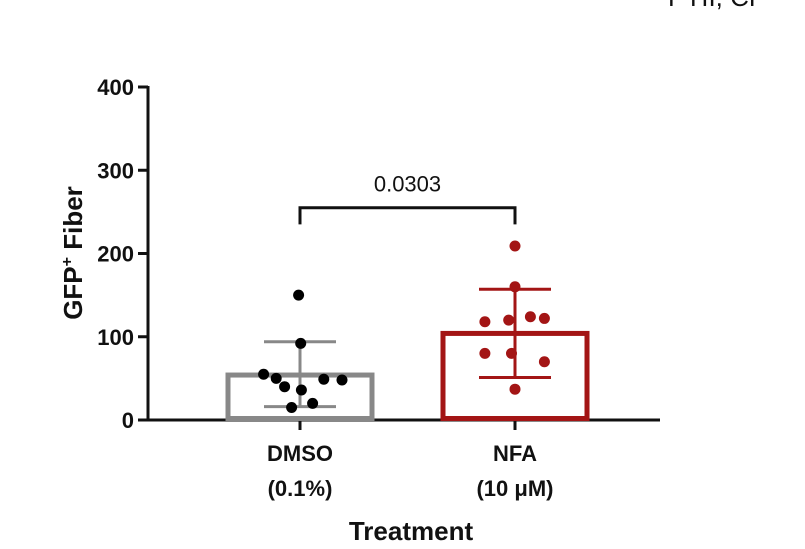 This screenshot has height=549, width=805. I want to click on p-value-label: 0.0303, so click(407, 184).